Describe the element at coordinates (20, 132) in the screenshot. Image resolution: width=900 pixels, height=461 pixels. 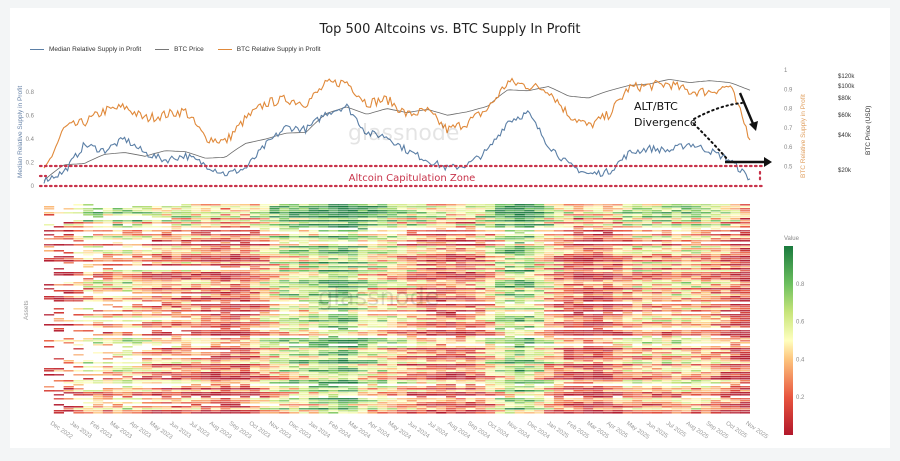
I see `left-axis-label: Median Relative Supply in Profit` at that location.